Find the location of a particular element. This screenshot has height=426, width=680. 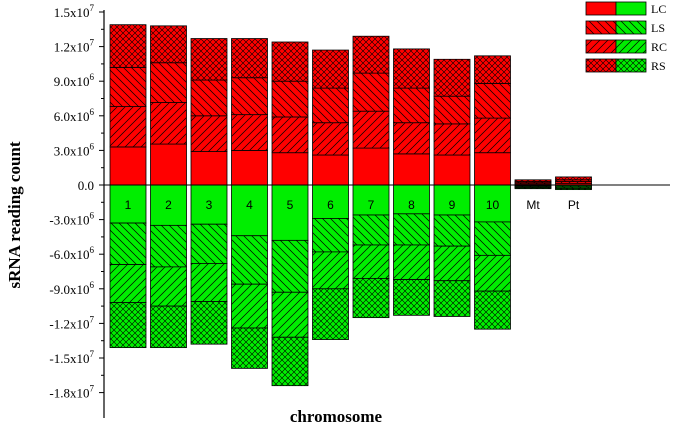

y-tick-label: -1.8x10⁷ is located at coordinates (71, 392).